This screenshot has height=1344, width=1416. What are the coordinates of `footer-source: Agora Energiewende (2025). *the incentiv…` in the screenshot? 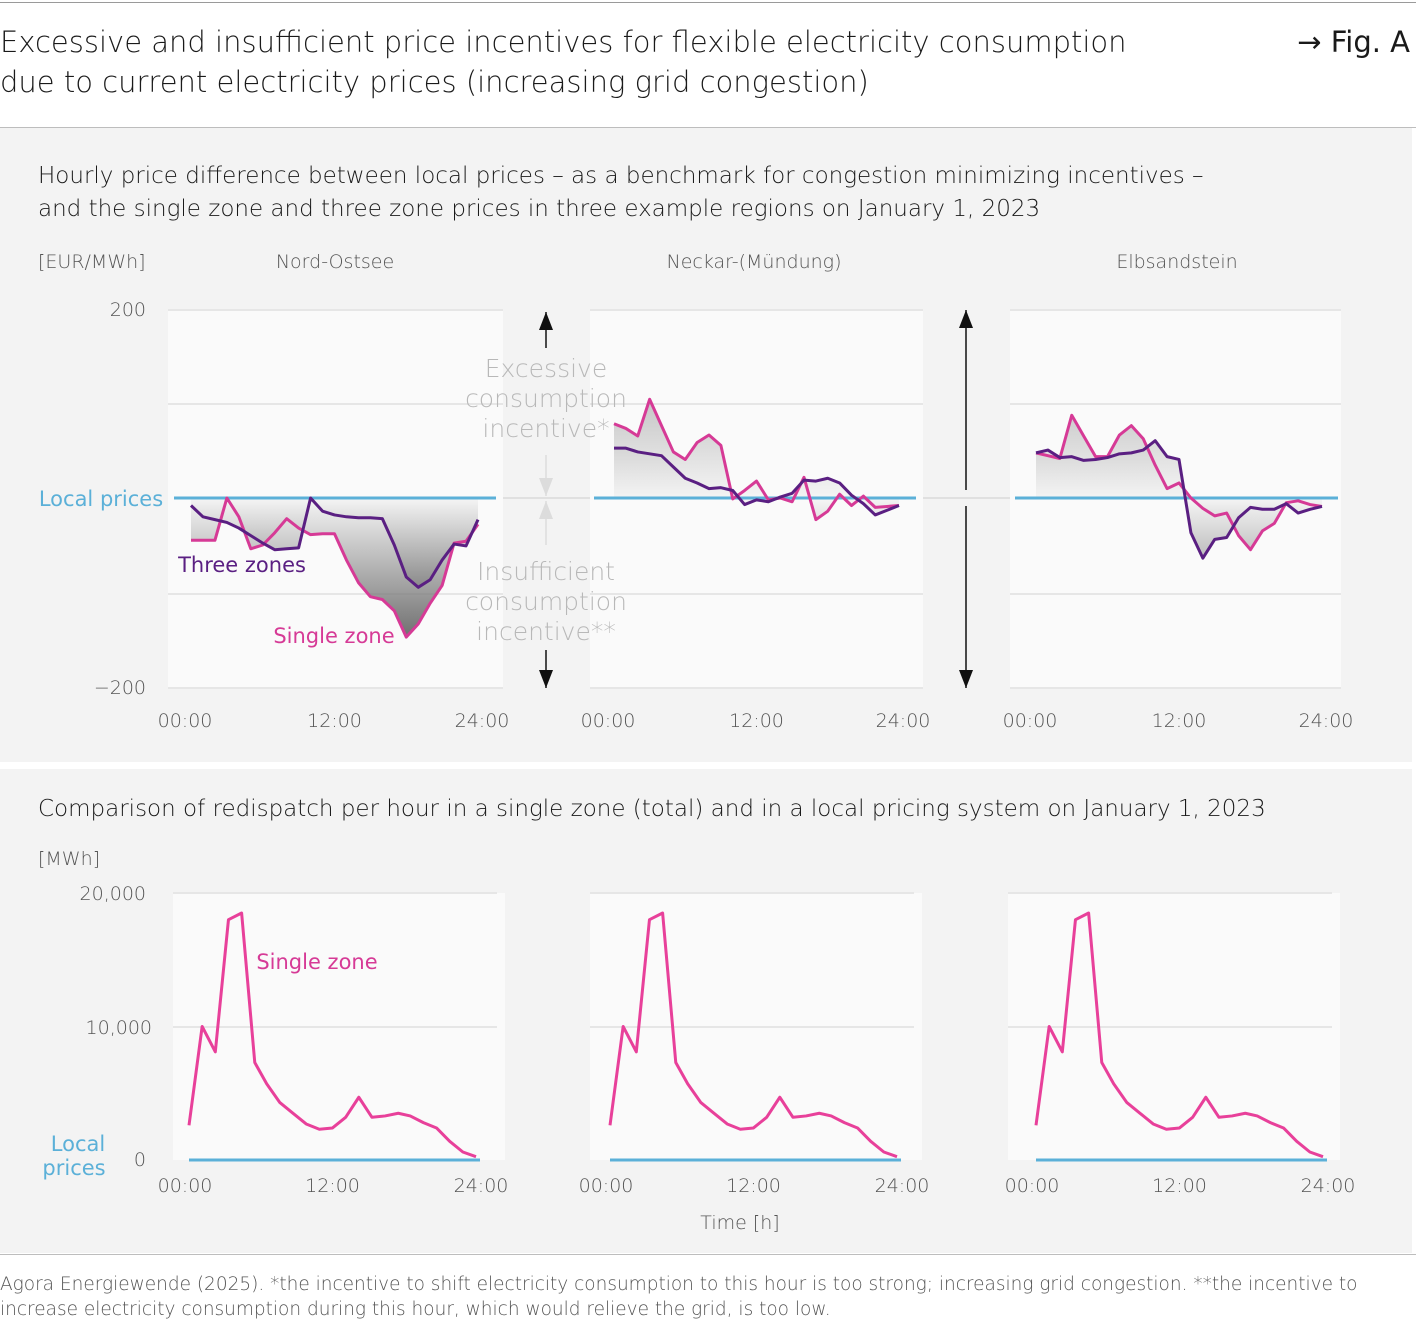 It's located at (708, 1297).